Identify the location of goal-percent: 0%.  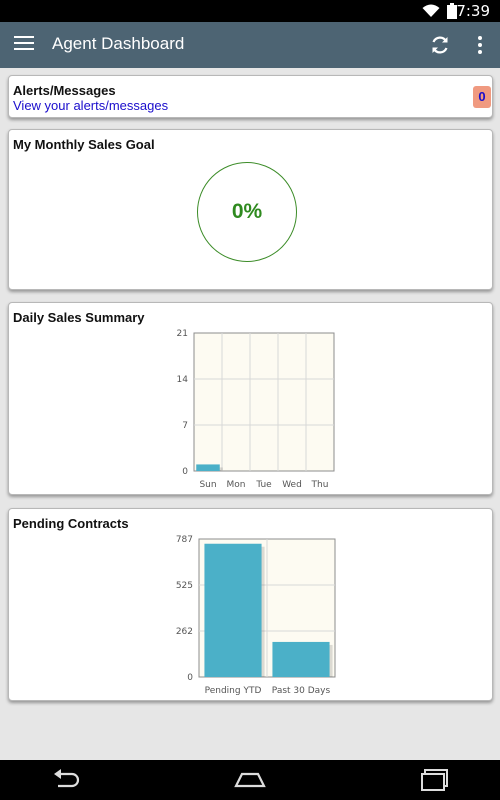
(247, 211).